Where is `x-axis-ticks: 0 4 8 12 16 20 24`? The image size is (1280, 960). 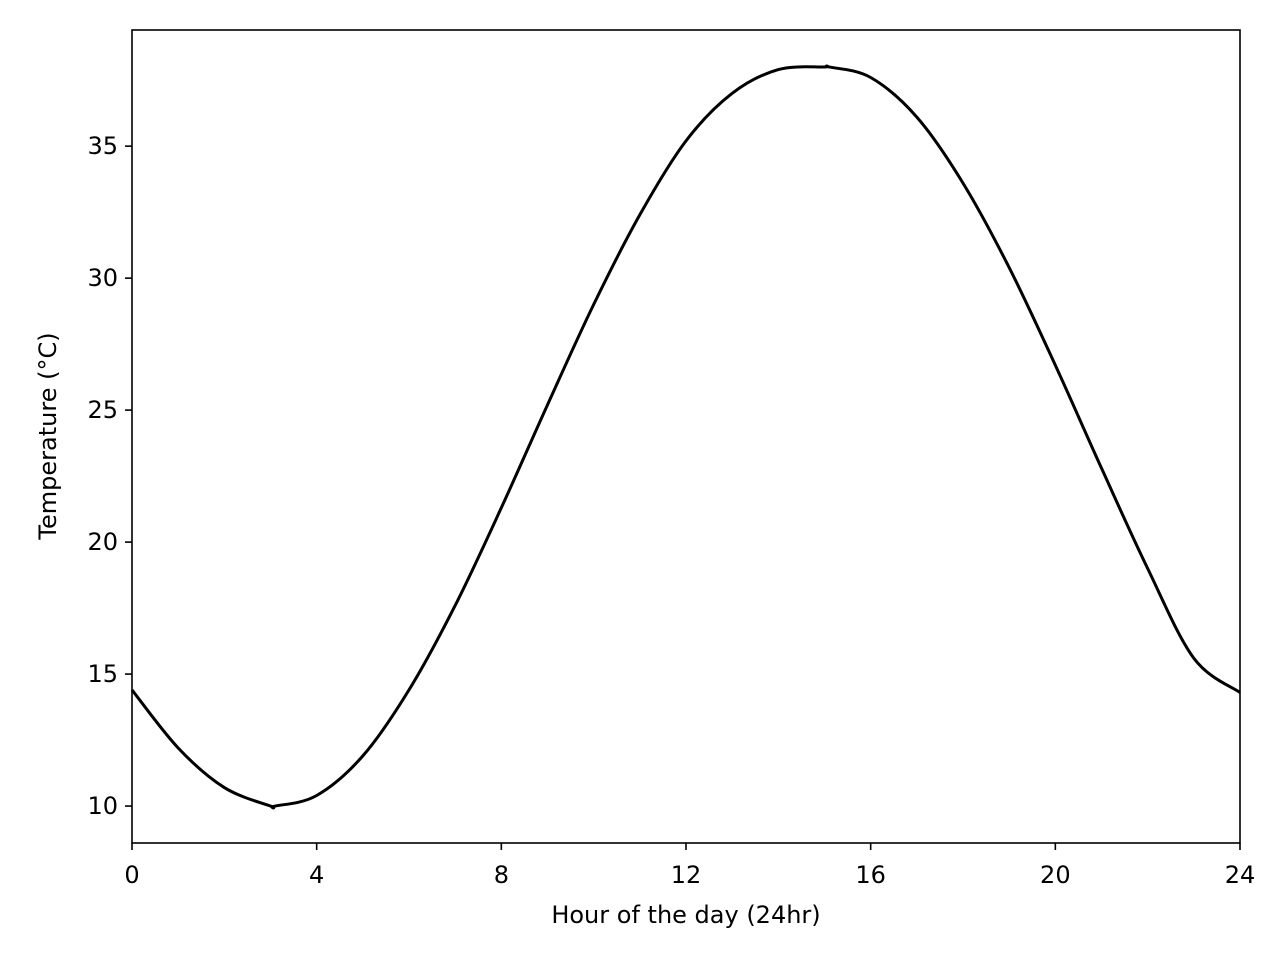
x-axis-ticks: 0 4 8 12 16 20 24 is located at coordinates (689, 866).